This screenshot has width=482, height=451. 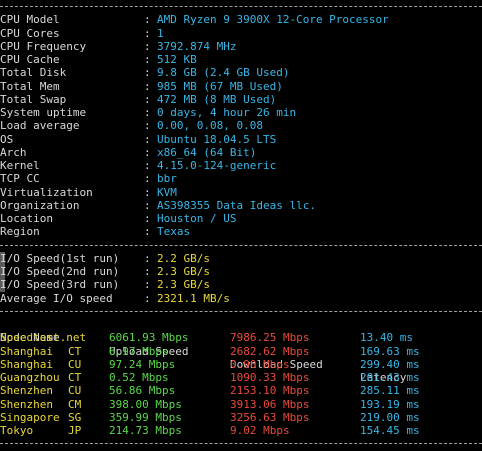 What do you see at coordinates (241, 33) in the screenshot?
I see `system-info-row: CPU Cores:1` at bounding box center [241, 33].